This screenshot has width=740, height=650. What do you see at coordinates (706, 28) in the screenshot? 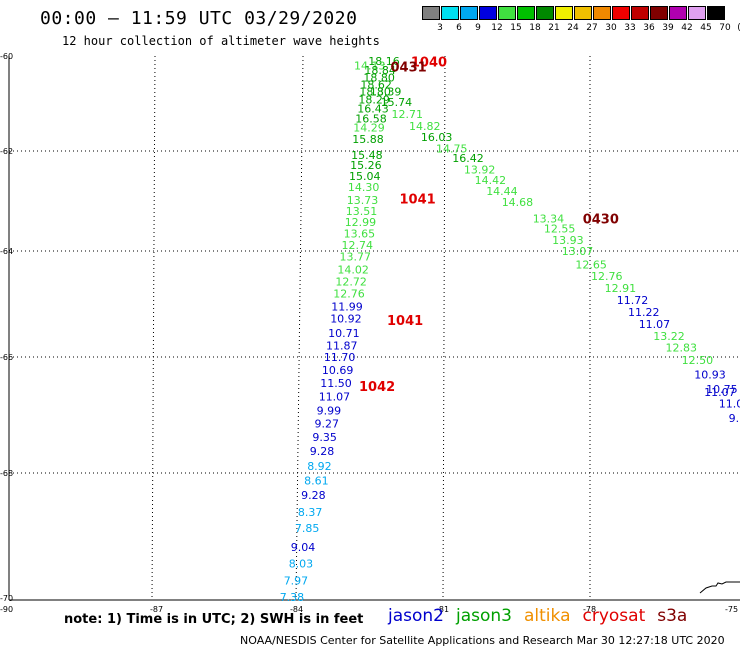
I see `colorbar-label: 45` at bounding box center [706, 28].